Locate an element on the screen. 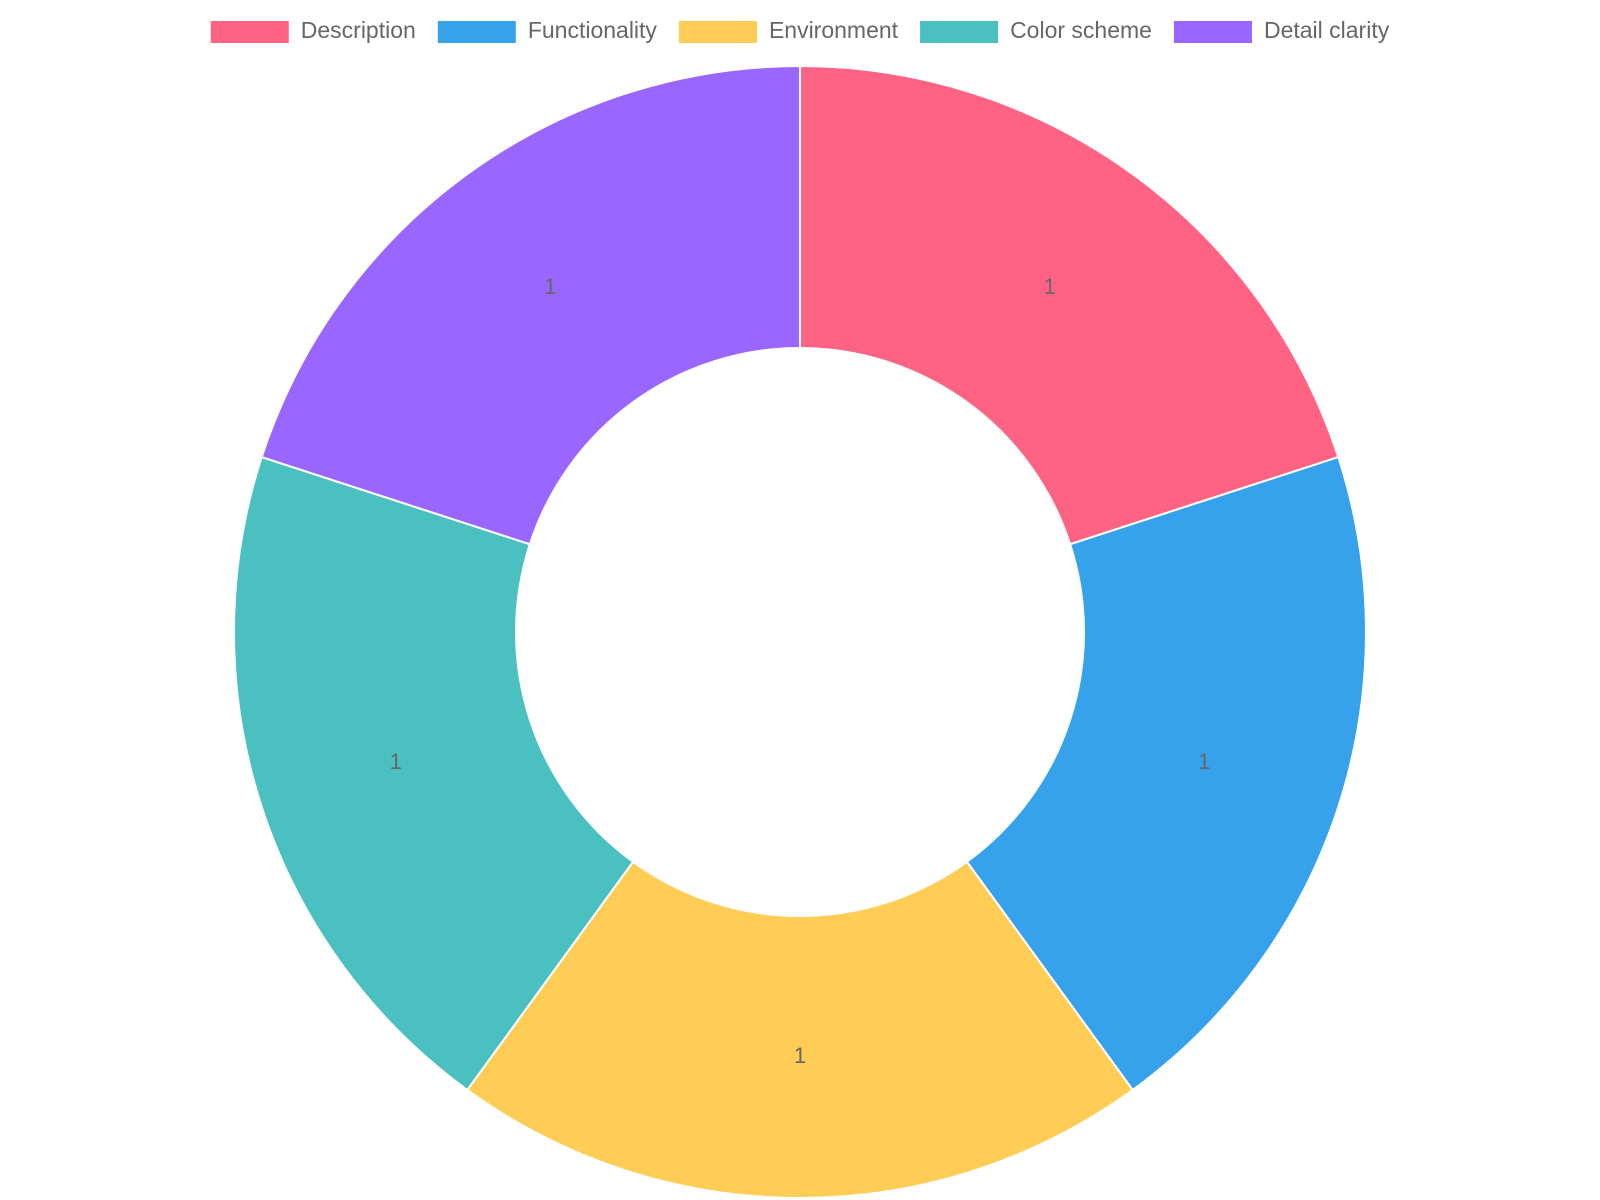 The height and width of the screenshot is (1200, 1600). legend-label: Description is located at coordinates (358, 30).